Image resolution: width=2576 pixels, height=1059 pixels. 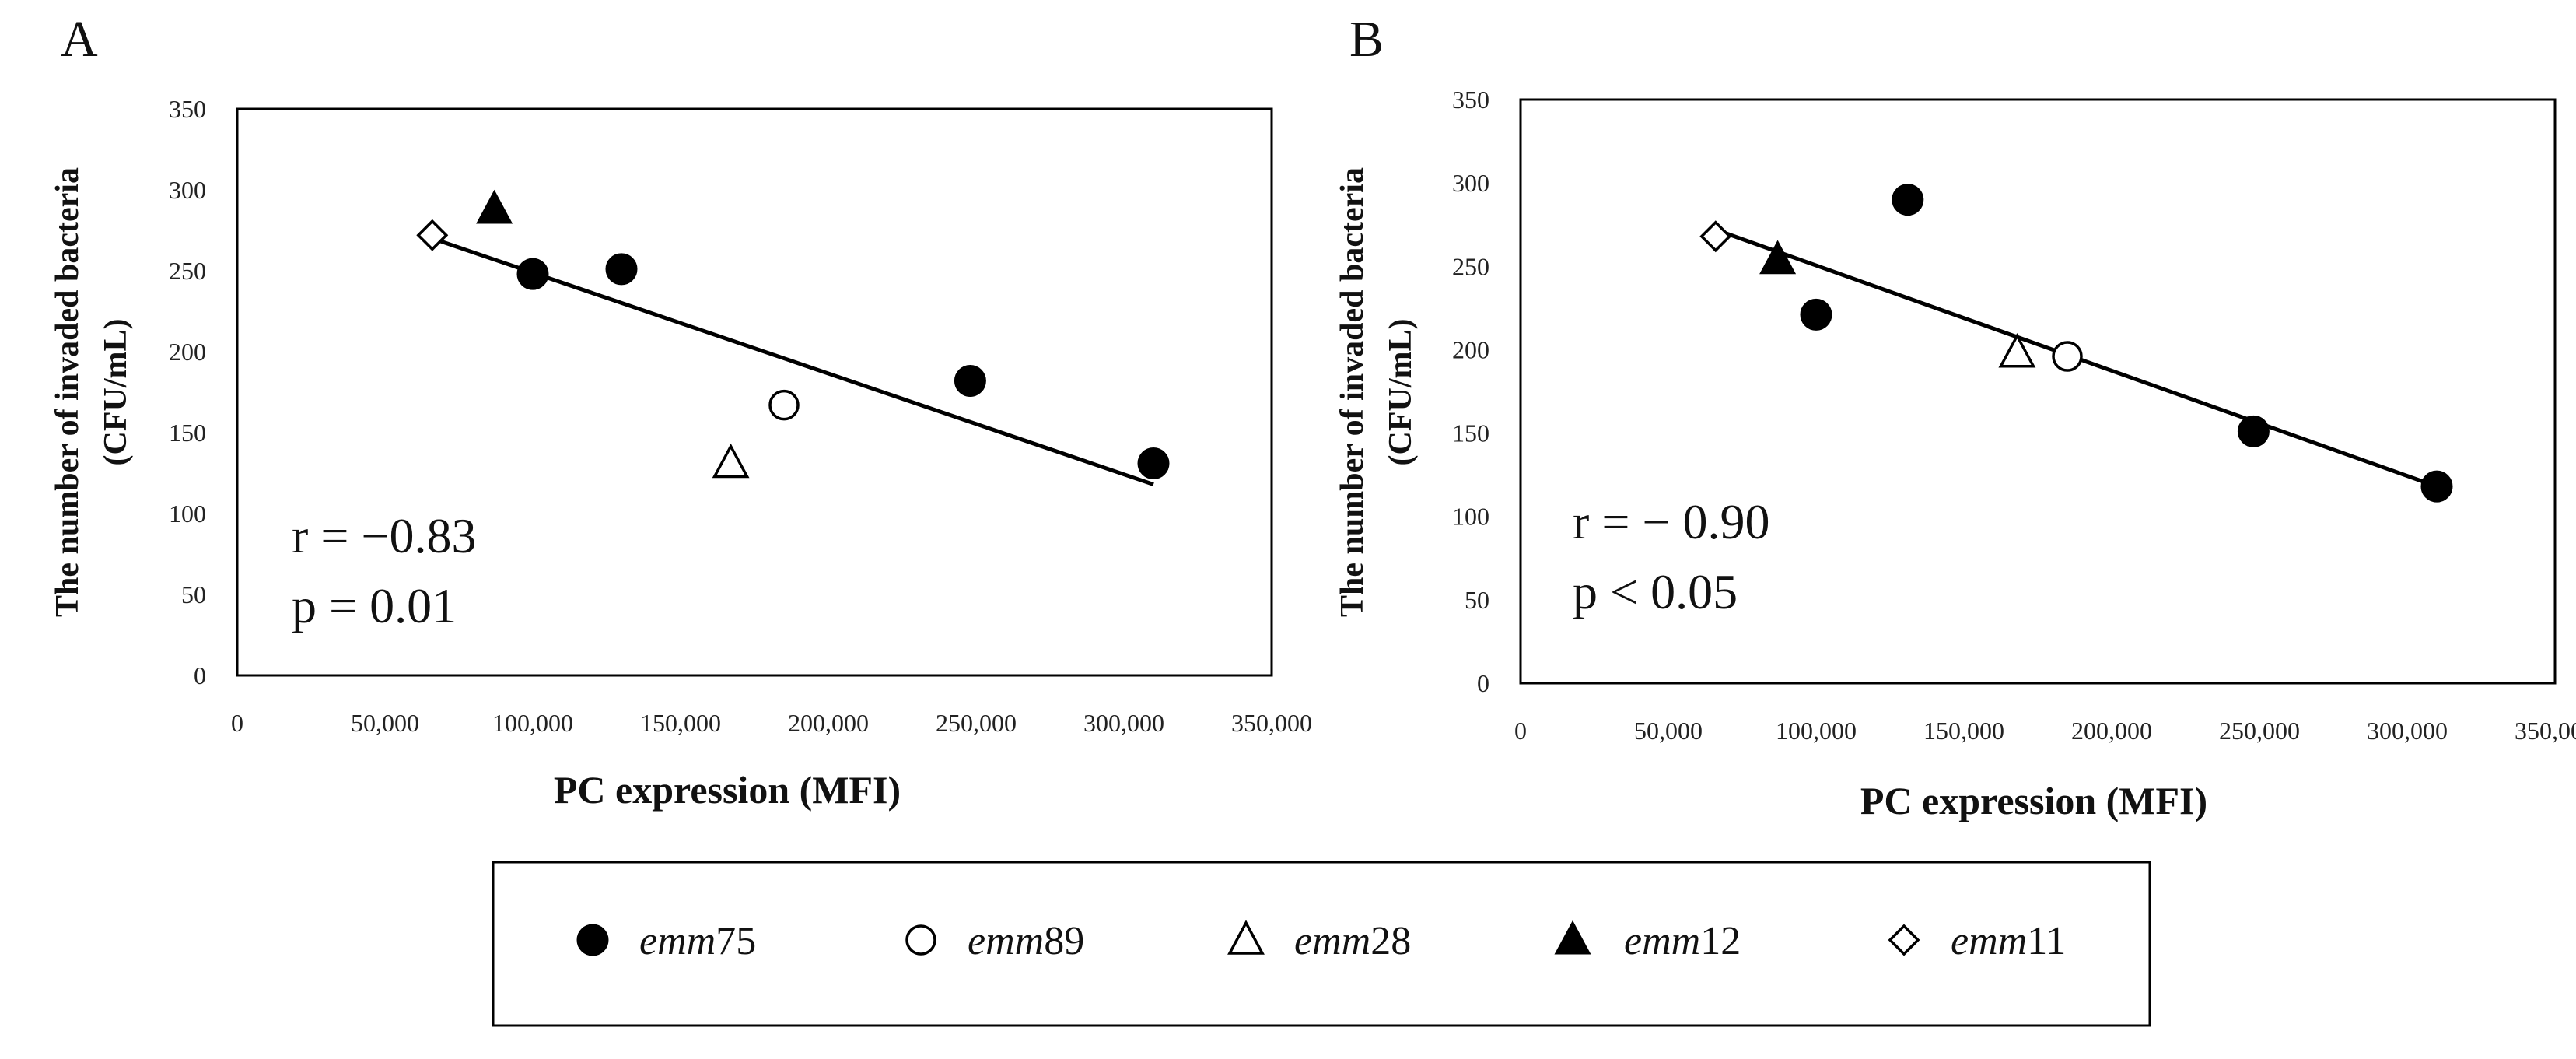 What do you see at coordinates (920, 940) in the screenshot?
I see `legend-marker-emm89` at bounding box center [920, 940].